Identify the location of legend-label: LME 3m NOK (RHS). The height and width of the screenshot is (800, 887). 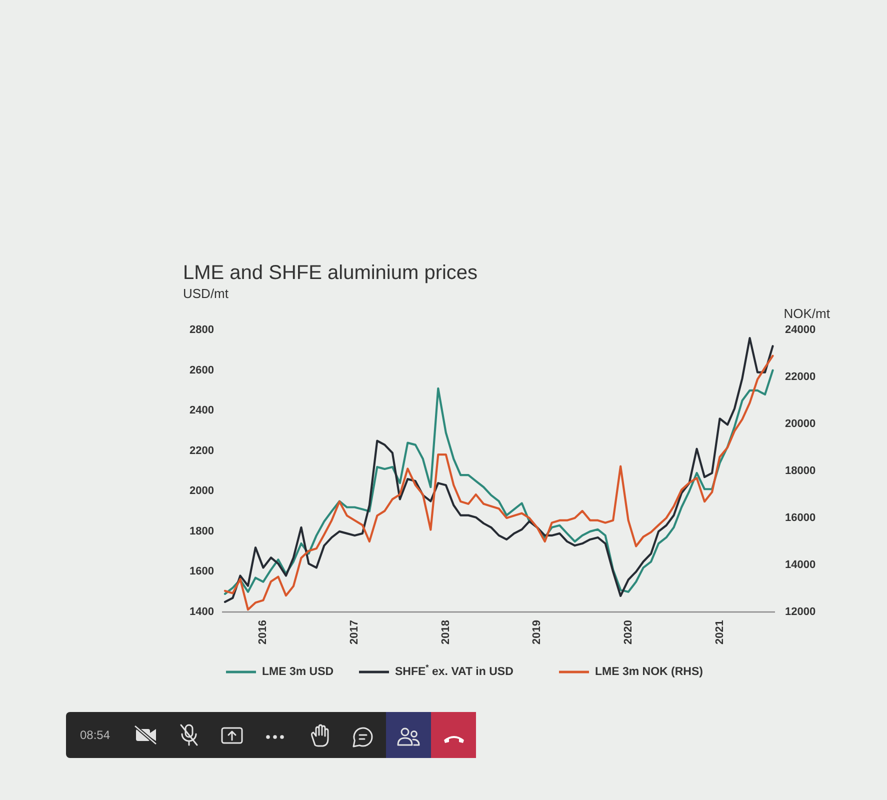
(649, 672).